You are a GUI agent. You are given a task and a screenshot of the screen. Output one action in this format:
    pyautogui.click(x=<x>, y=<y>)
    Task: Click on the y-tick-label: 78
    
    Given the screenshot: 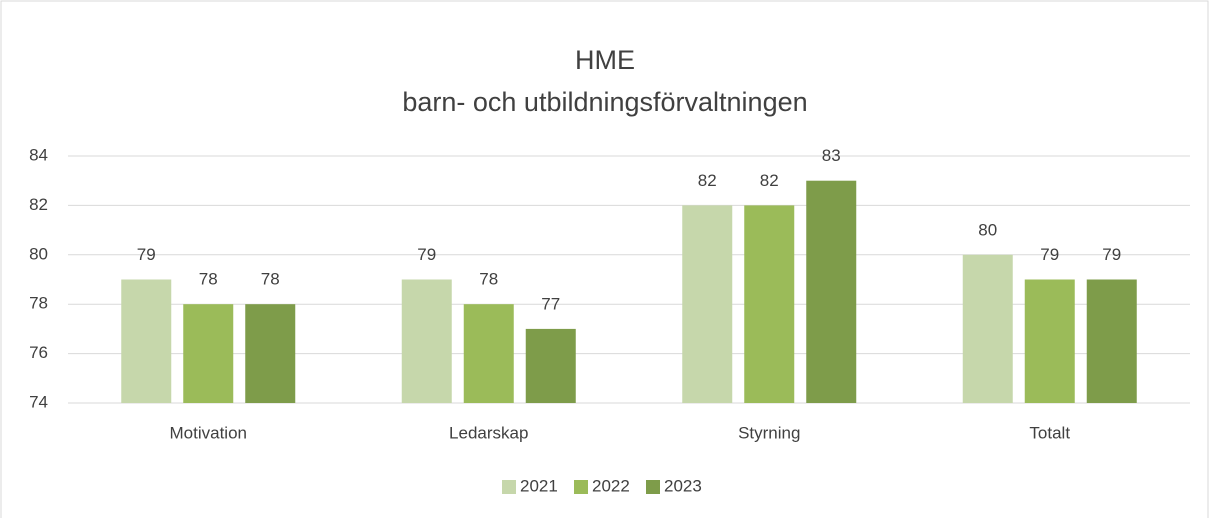 What is the action you would take?
    pyautogui.click(x=38, y=303)
    